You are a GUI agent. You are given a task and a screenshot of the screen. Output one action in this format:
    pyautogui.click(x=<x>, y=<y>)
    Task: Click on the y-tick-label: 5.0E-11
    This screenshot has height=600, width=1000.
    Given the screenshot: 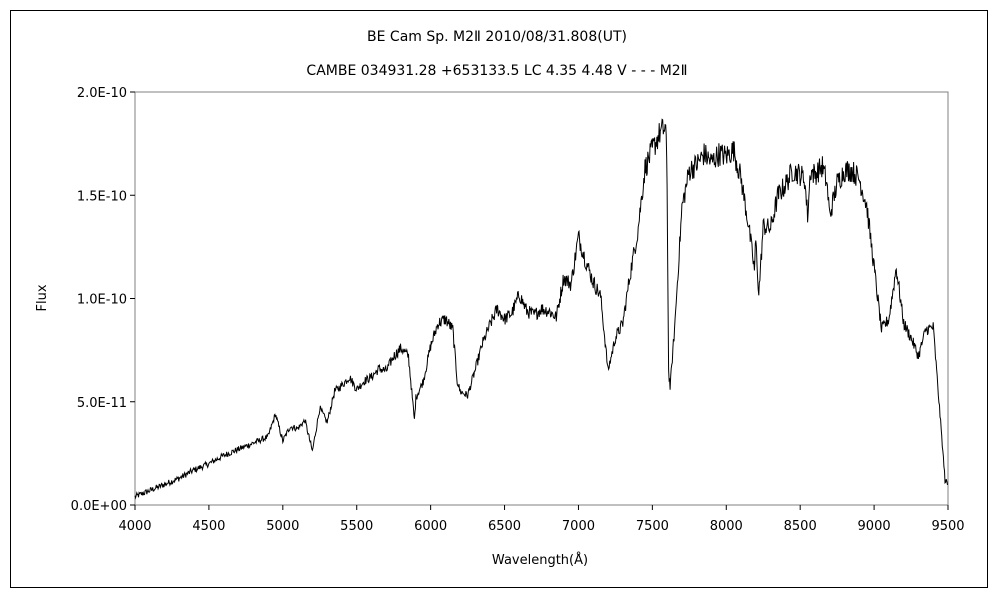 What is the action you would take?
    pyautogui.click(x=102, y=403)
    